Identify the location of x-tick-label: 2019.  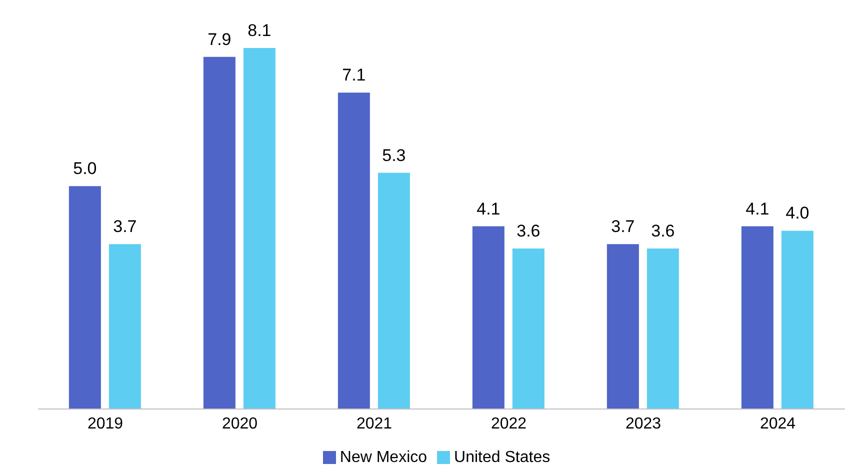
(105, 423).